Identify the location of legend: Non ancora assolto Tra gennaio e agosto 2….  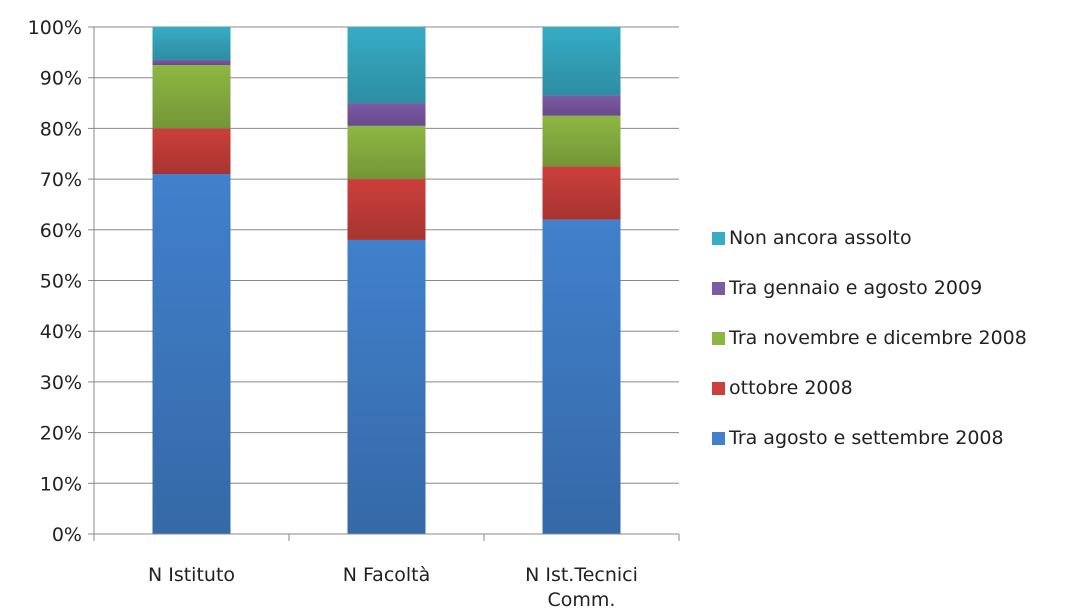
(869, 338).